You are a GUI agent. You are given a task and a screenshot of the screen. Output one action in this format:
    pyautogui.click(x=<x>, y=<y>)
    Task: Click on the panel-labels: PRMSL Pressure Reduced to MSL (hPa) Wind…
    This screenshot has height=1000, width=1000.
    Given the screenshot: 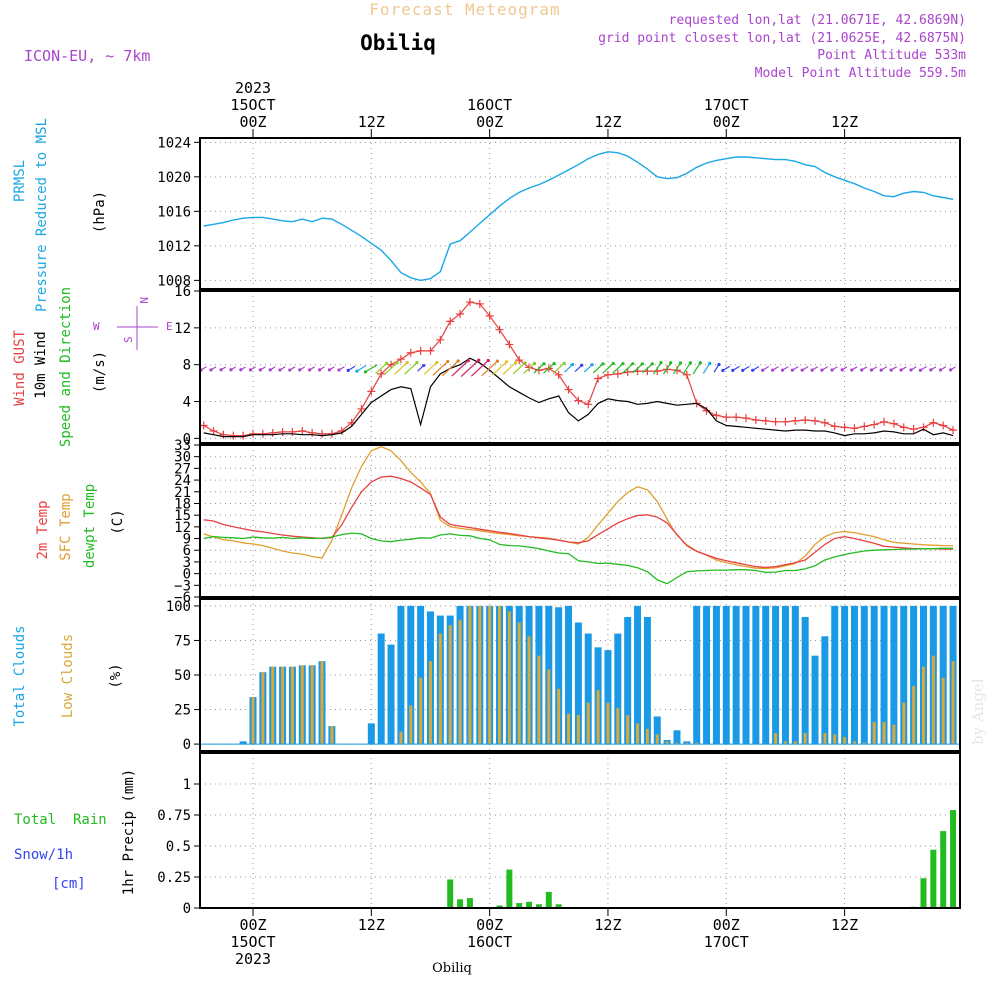 What is the action you would take?
    pyautogui.click(x=92, y=506)
    